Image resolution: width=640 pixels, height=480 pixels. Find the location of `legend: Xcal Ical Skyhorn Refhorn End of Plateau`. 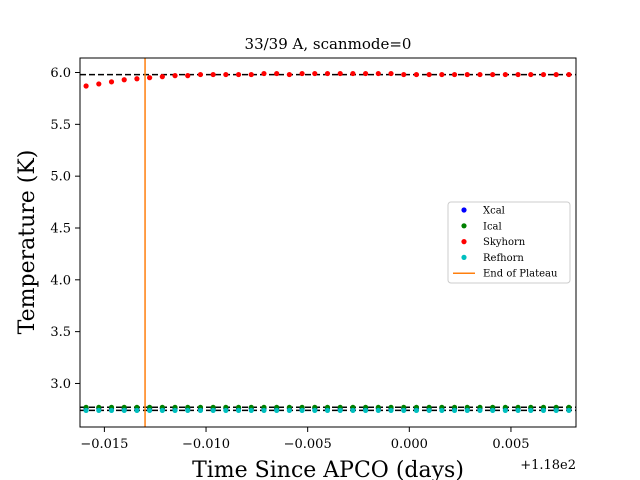

legend: Xcal Ical Skyhorn Refhorn End of Plateau is located at coordinates (509, 242).